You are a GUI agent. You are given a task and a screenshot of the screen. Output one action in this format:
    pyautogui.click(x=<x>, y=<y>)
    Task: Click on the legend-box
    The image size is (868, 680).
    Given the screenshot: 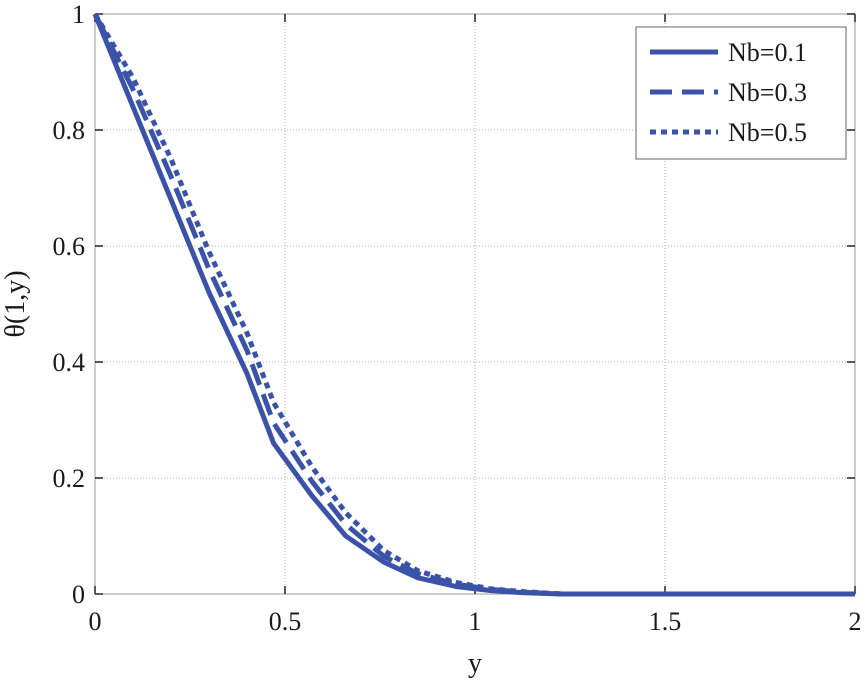 What is the action you would take?
    pyautogui.click(x=741, y=93)
    